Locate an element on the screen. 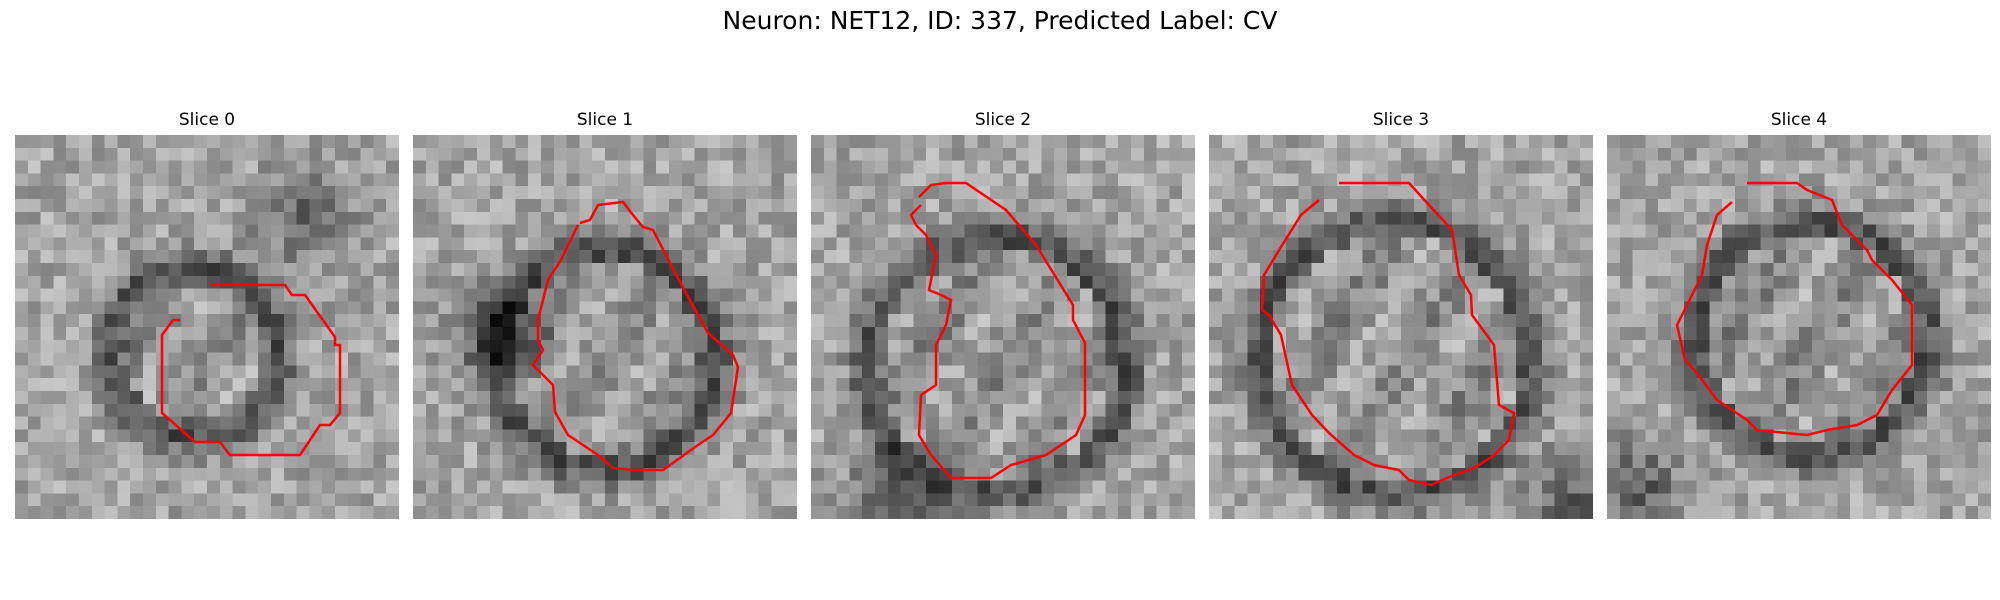 Image resolution: width=2000 pixels, height=600 pixels. slice-3-contour is located at coordinates (1388, 334).